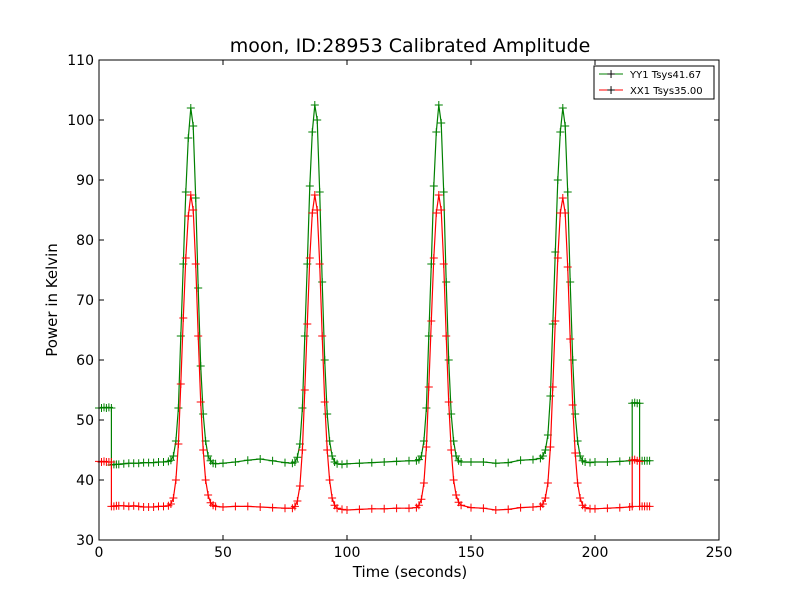 The height and width of the screenshot is (600, 800). I want to click on y-tick-label: 60, so click(85, 361).